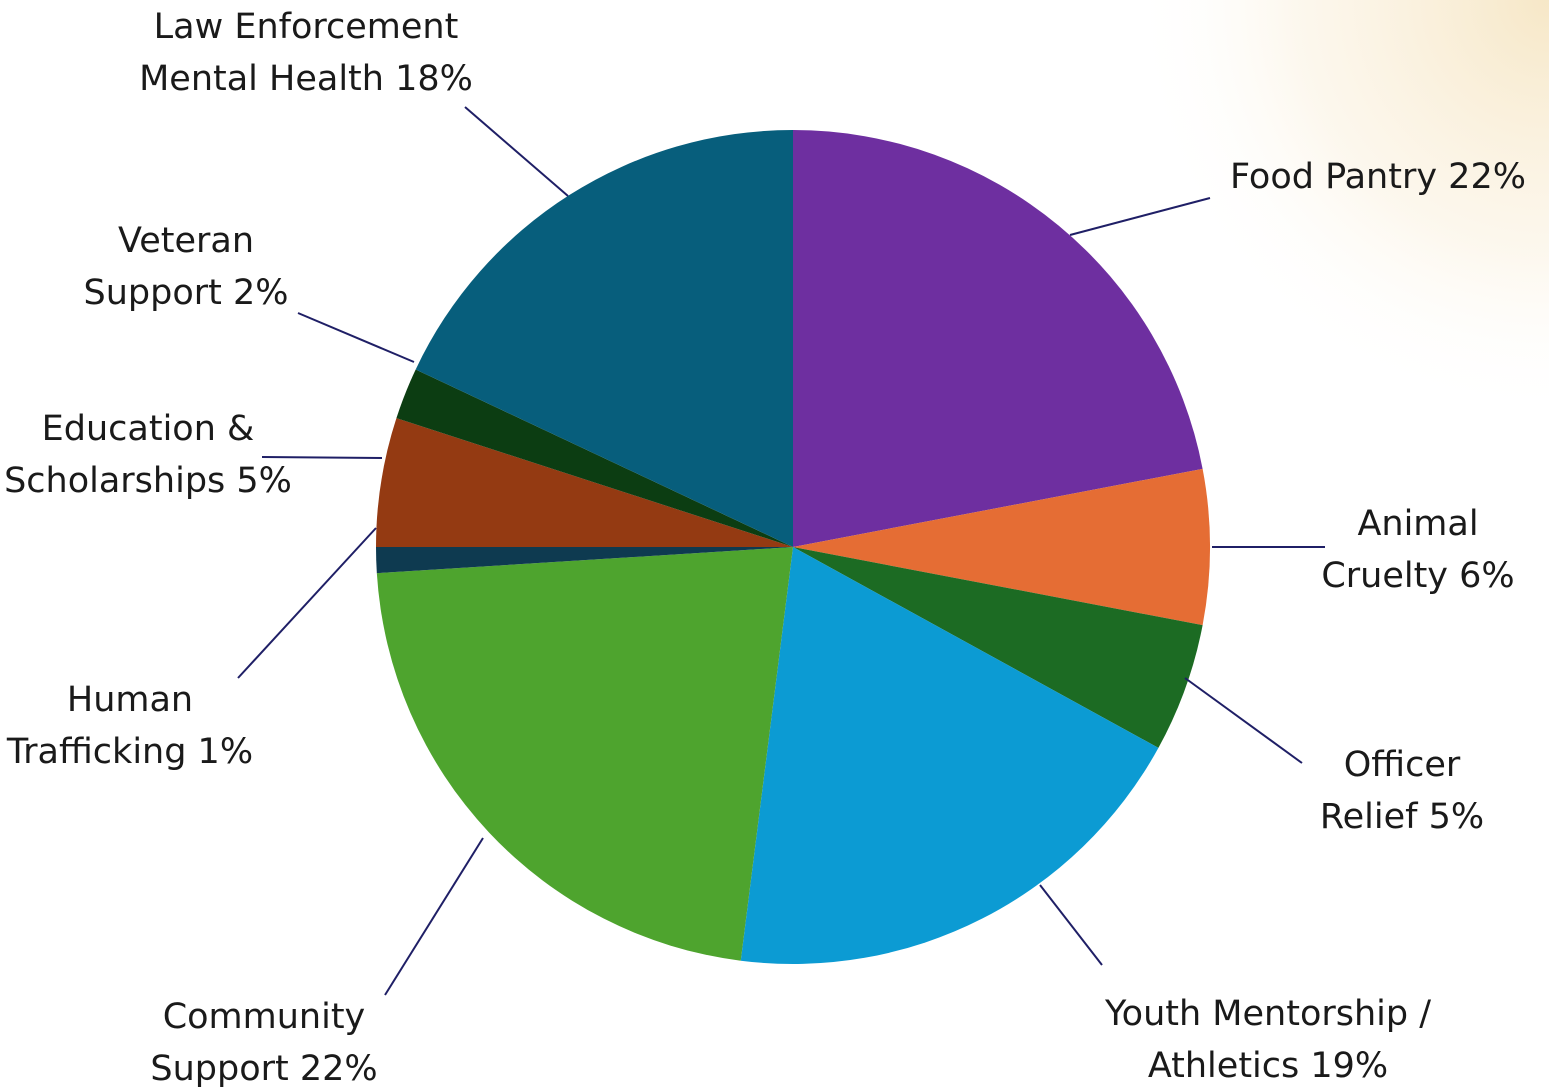 This screenshot has height=1087, width=1549. Describe the element at coordinates (129, 726) in the screenshot. I see `slice-label: Human Trafficking 1%` at that location.